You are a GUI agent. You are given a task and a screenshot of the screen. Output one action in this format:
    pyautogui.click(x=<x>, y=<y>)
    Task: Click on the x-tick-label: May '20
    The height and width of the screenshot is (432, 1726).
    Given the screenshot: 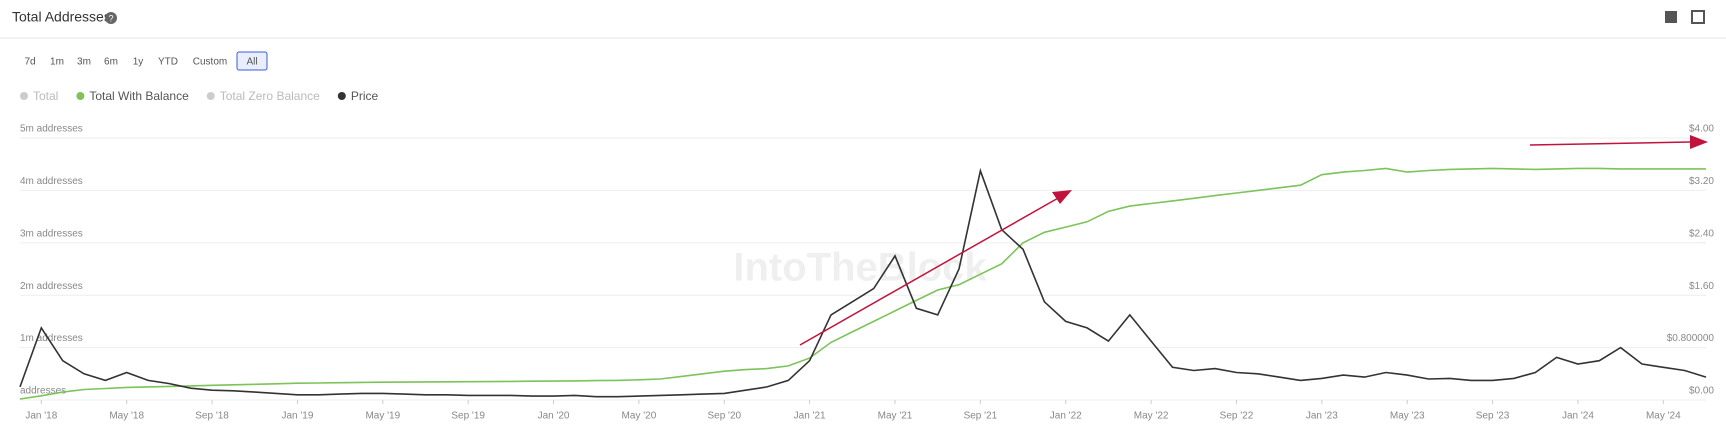 What is the action you would take?
    pyautogui.click(x=639, y=416)
    